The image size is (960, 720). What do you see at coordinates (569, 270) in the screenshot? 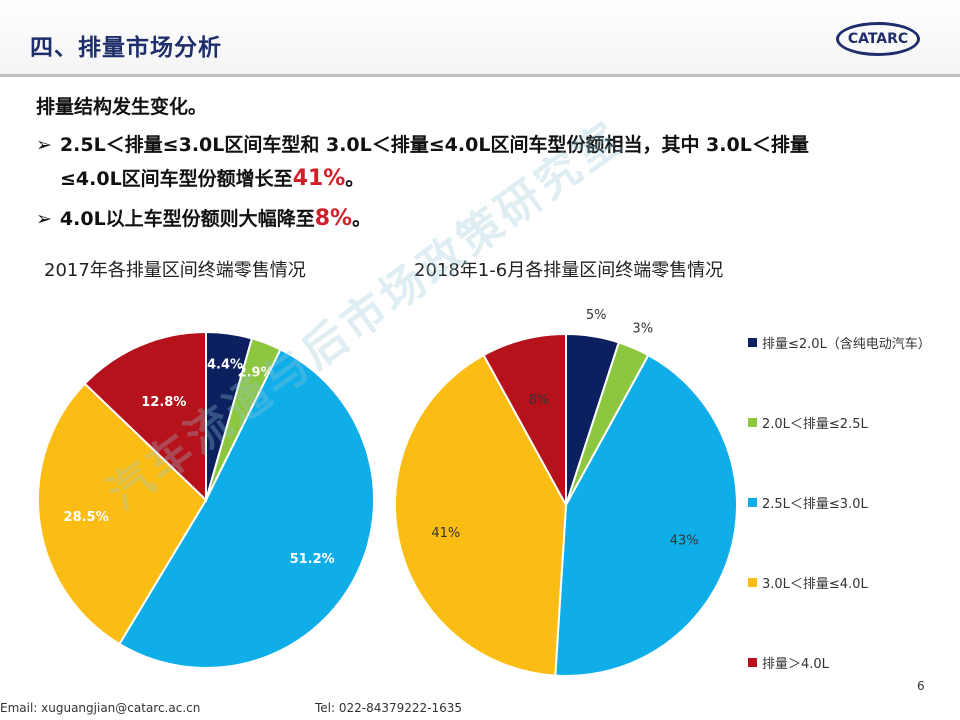
I see `chart-2-title: 2018年1-6月各排量区间终端零售情况` at bounding box center [569, 270].